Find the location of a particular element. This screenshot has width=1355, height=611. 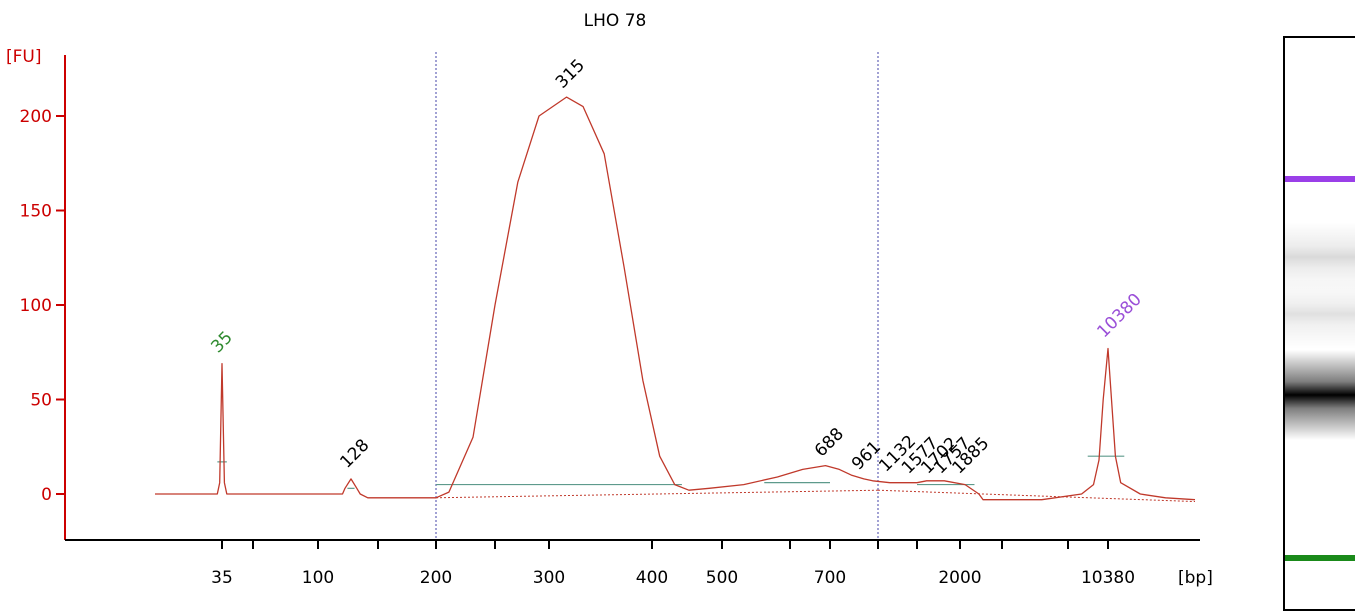

gel-band-upper-marker is located at coordinates (1320, 178).